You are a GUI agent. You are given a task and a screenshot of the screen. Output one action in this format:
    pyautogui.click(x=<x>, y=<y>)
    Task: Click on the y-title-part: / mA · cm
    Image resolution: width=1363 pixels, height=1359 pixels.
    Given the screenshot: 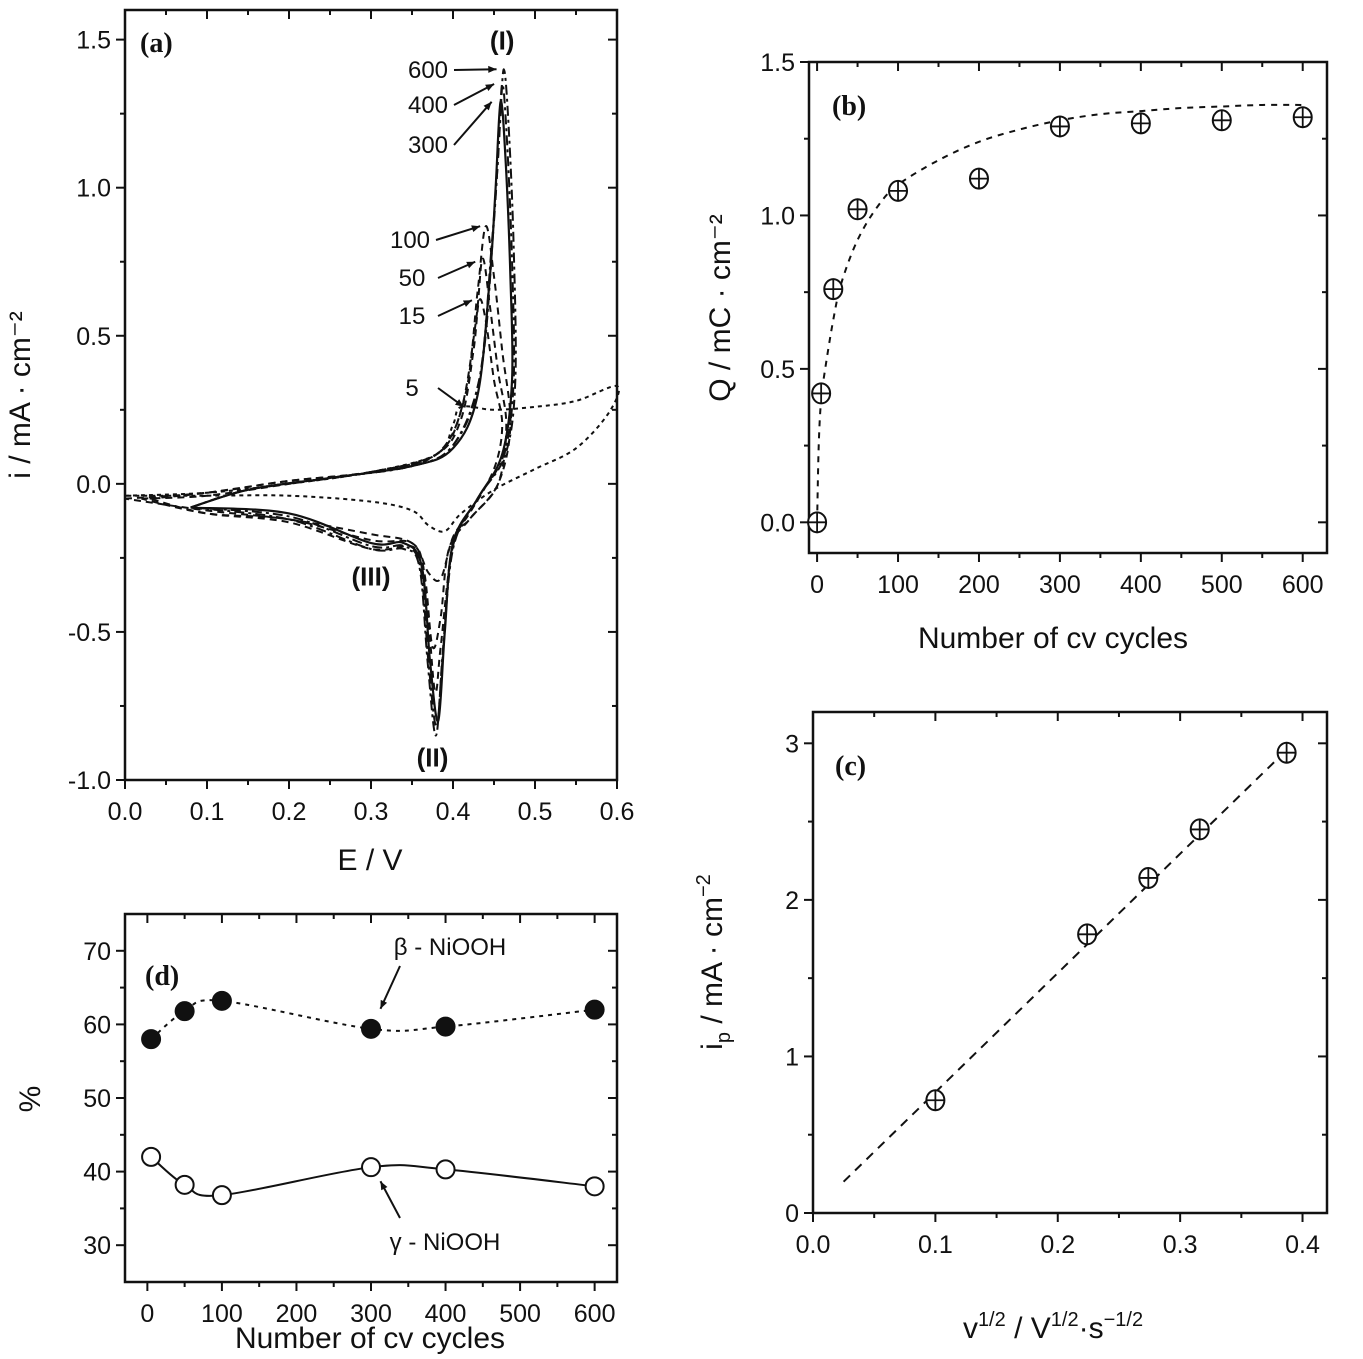 What is the action you would take?
    pyautogui.click(x=712, y=964)
    